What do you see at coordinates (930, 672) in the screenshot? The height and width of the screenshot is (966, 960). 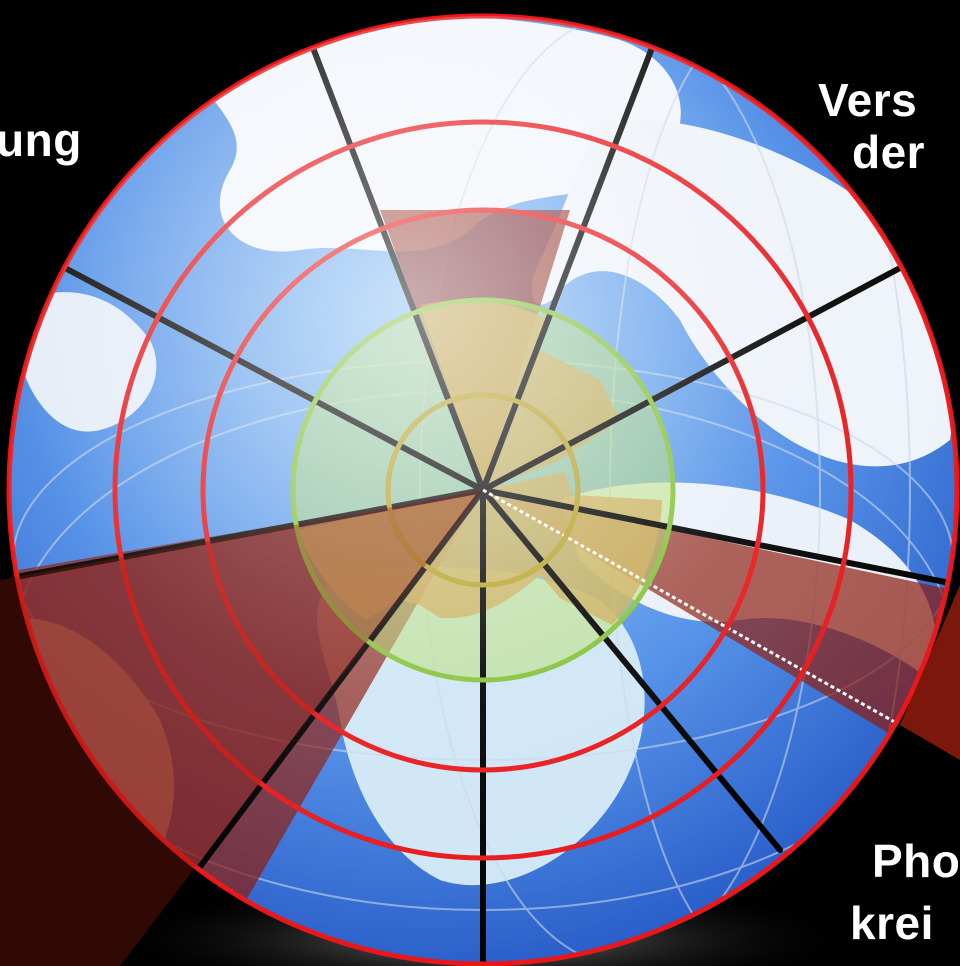 I see `red-wedge-right` at bounding box center [930, 672].